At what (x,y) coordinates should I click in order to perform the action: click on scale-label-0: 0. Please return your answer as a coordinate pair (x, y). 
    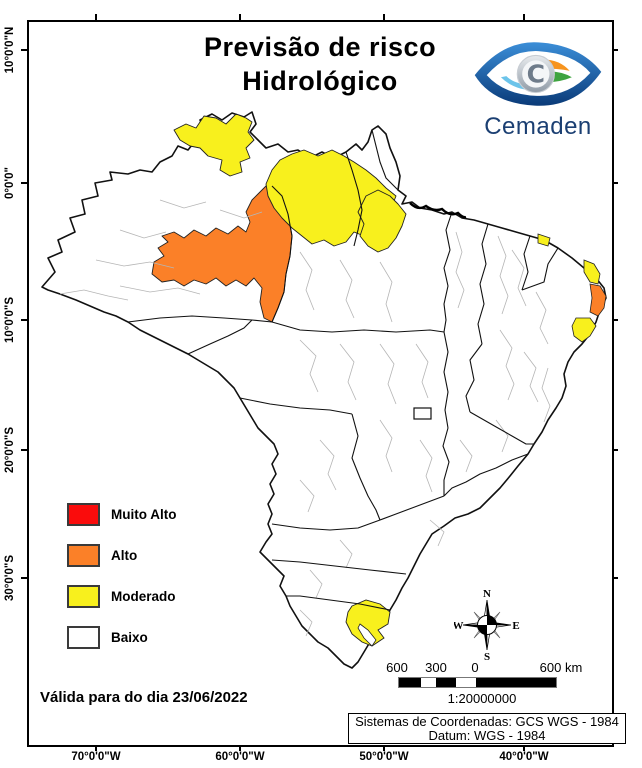
    Looking at the image, I should click on (475, 667).